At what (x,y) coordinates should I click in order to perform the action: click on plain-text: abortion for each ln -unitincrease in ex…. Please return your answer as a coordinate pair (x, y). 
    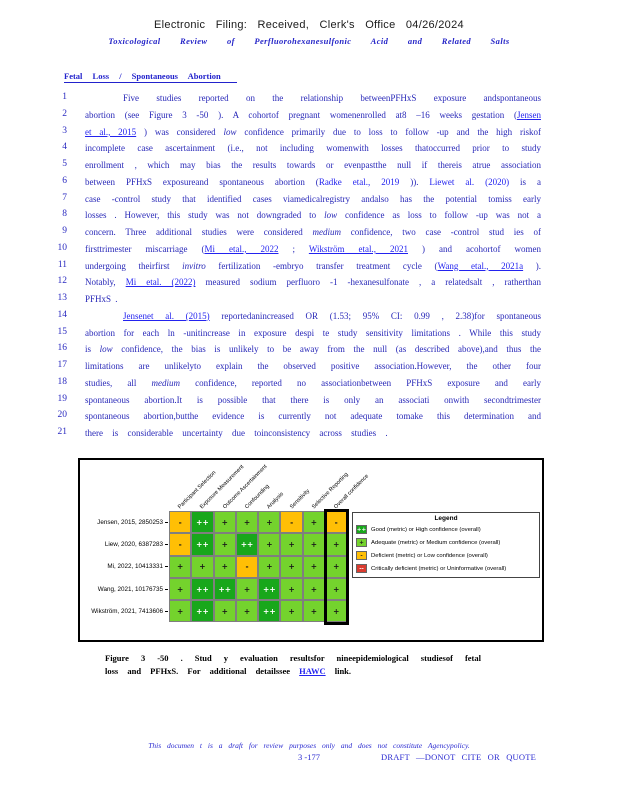
    Looking at the image, I should click on (313, 332).